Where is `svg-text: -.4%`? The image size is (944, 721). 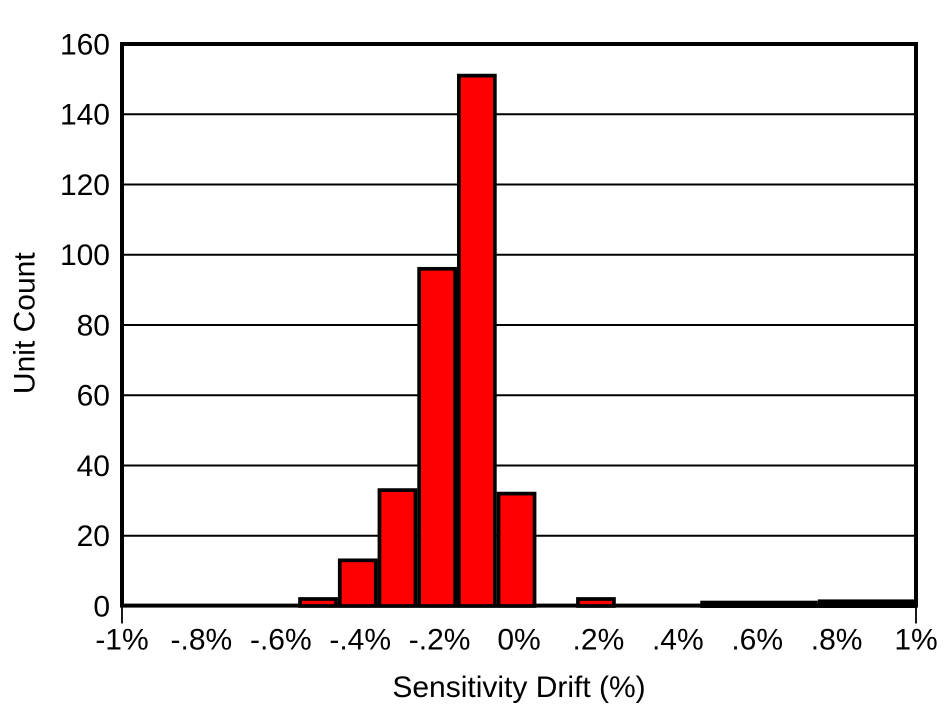 svg-text: -.4% is located at coordinates (360, 639).